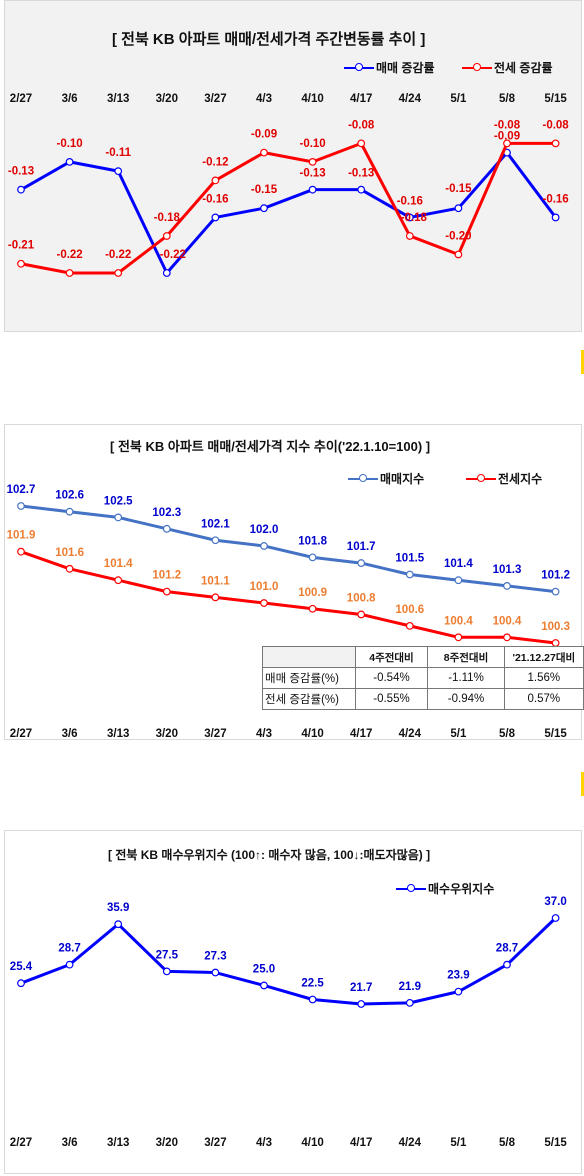 This screenshot has width=584, height=1176. Describe the element at coordinates (543, 657) in the screenshot. I see `stats-header: '21.12.27대비` at that location.